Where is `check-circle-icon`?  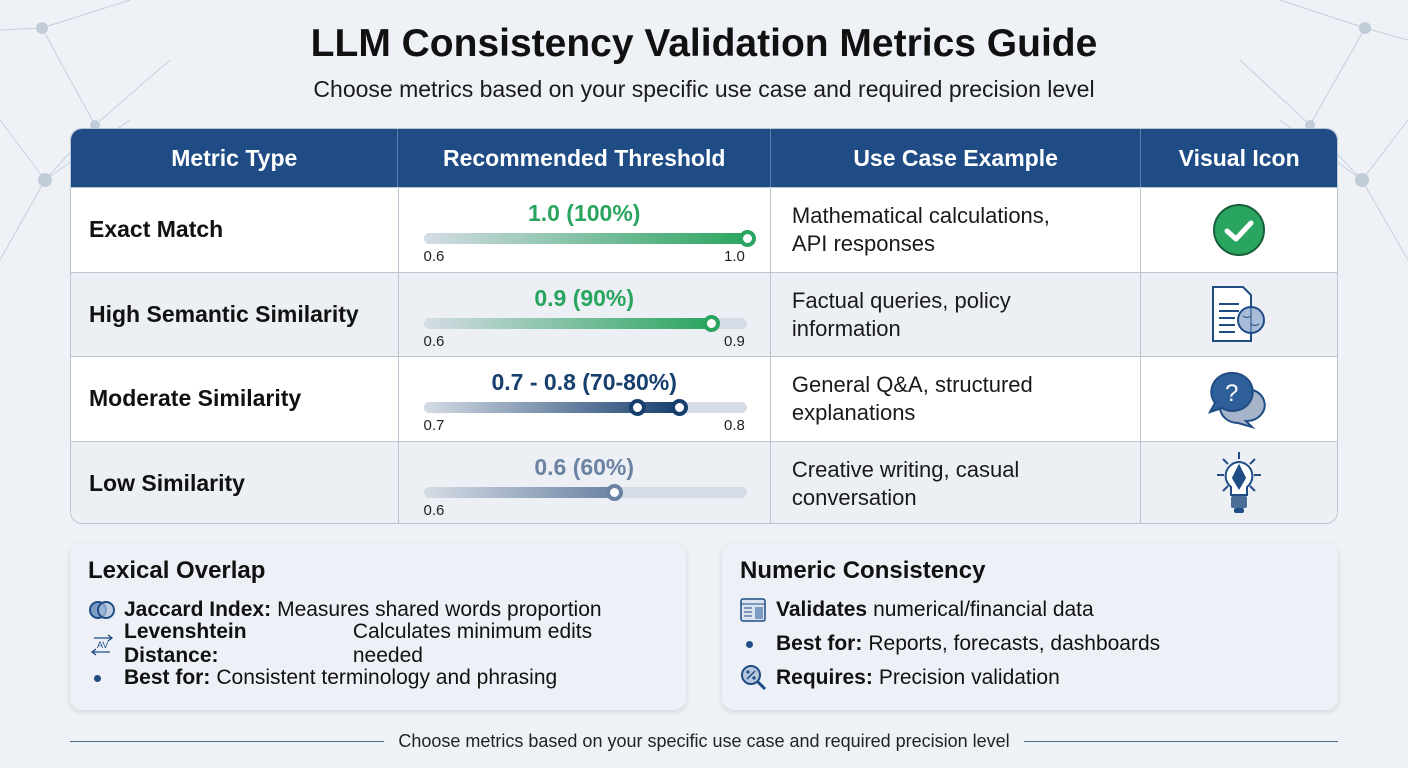 check-circle-icon is located at coordinates (1239, 230).